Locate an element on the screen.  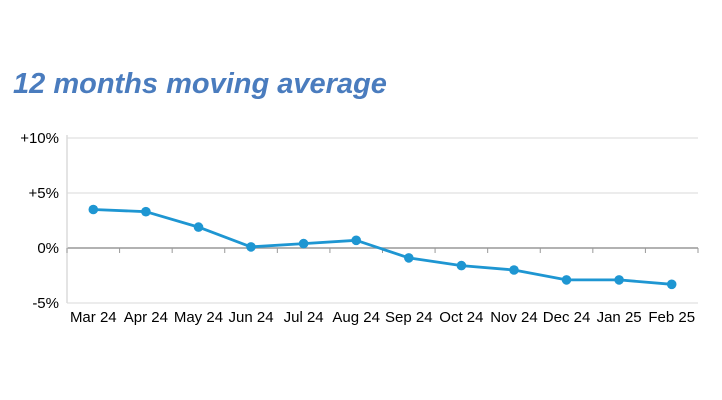
y-axis-tick-label: +5% is located at coordinates (44, 193).